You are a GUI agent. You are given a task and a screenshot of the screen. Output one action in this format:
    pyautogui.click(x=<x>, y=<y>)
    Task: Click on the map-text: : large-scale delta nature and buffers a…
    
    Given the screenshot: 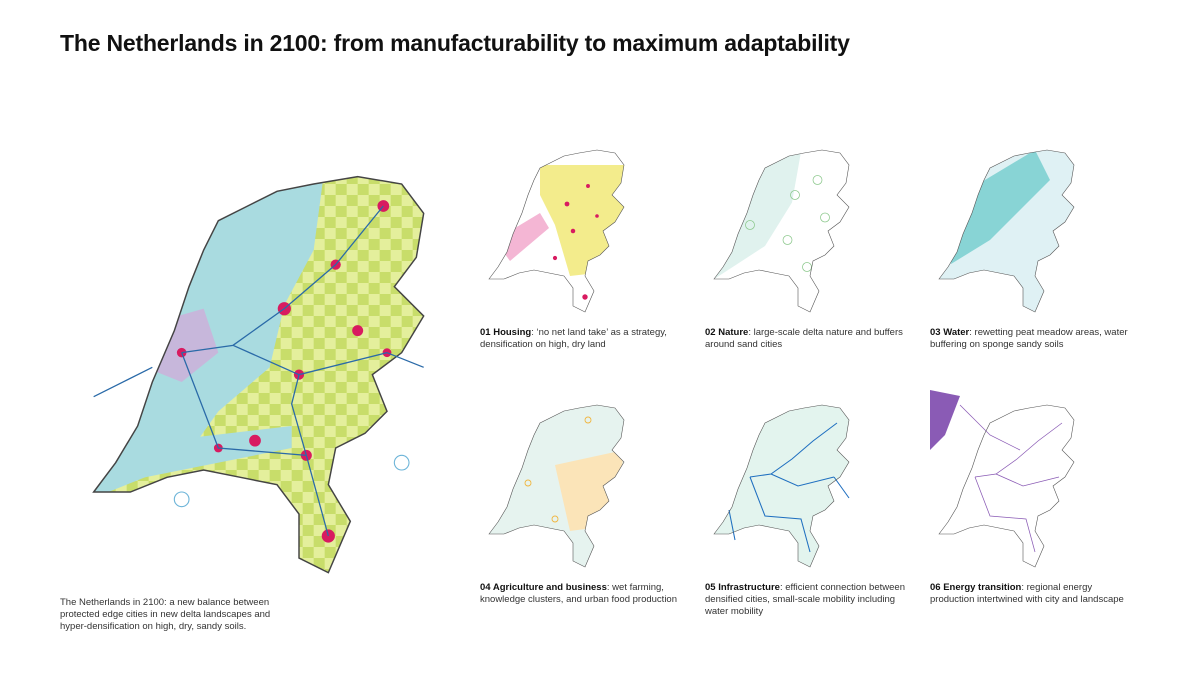 What is the action you would take?
    pyautogui.click(x=804, y=338)
    